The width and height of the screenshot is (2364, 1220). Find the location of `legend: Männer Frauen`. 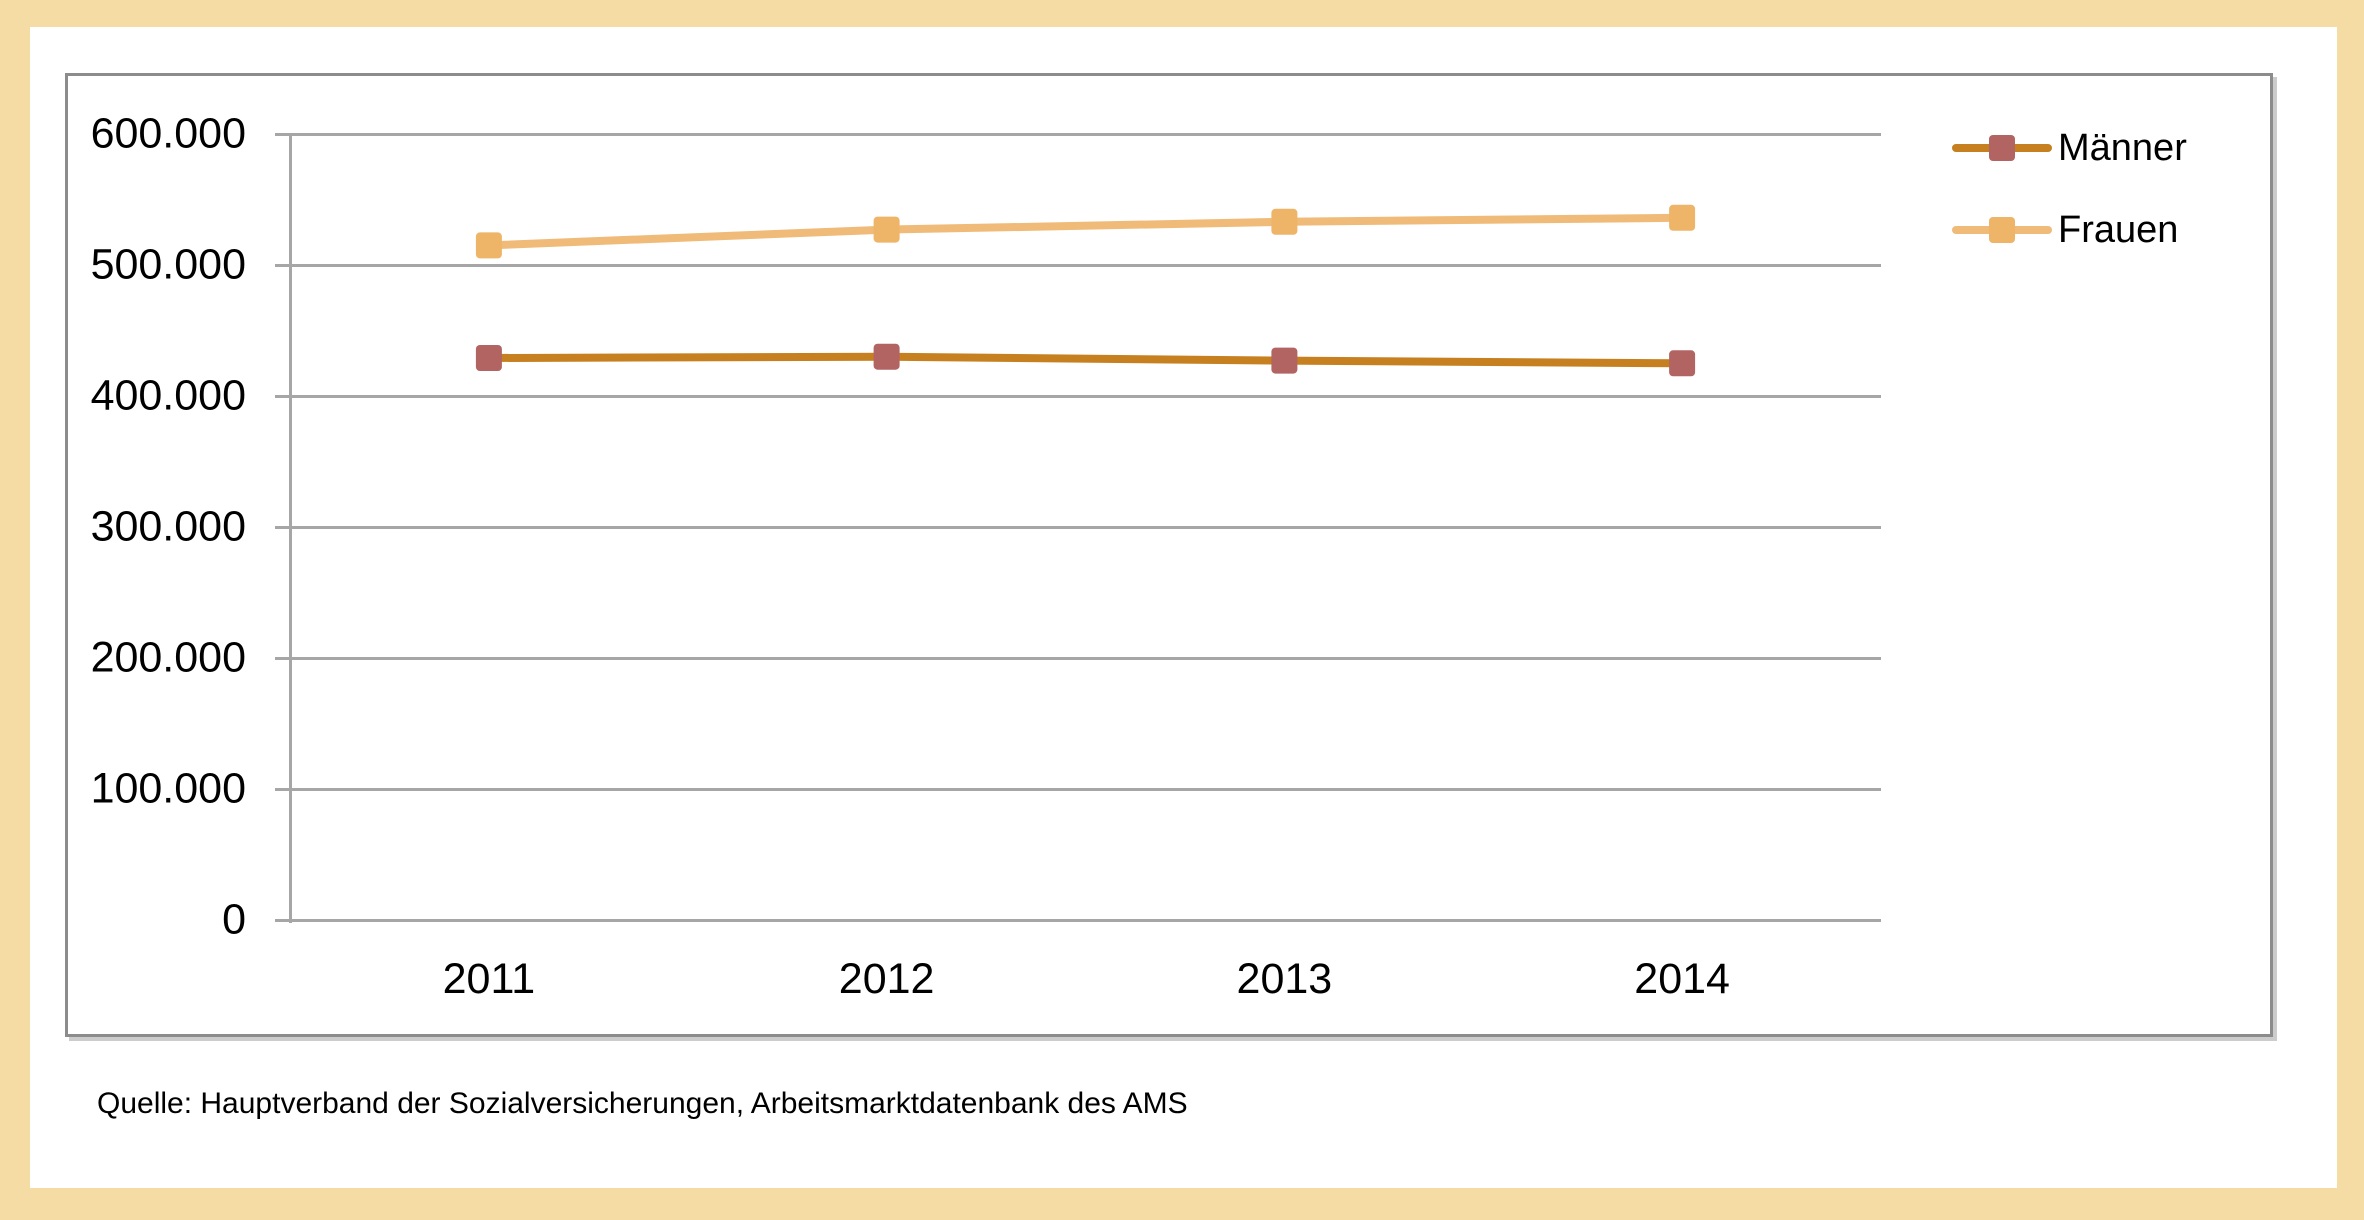

legend: Männer Frauen is located at coordinates (2069, 210).